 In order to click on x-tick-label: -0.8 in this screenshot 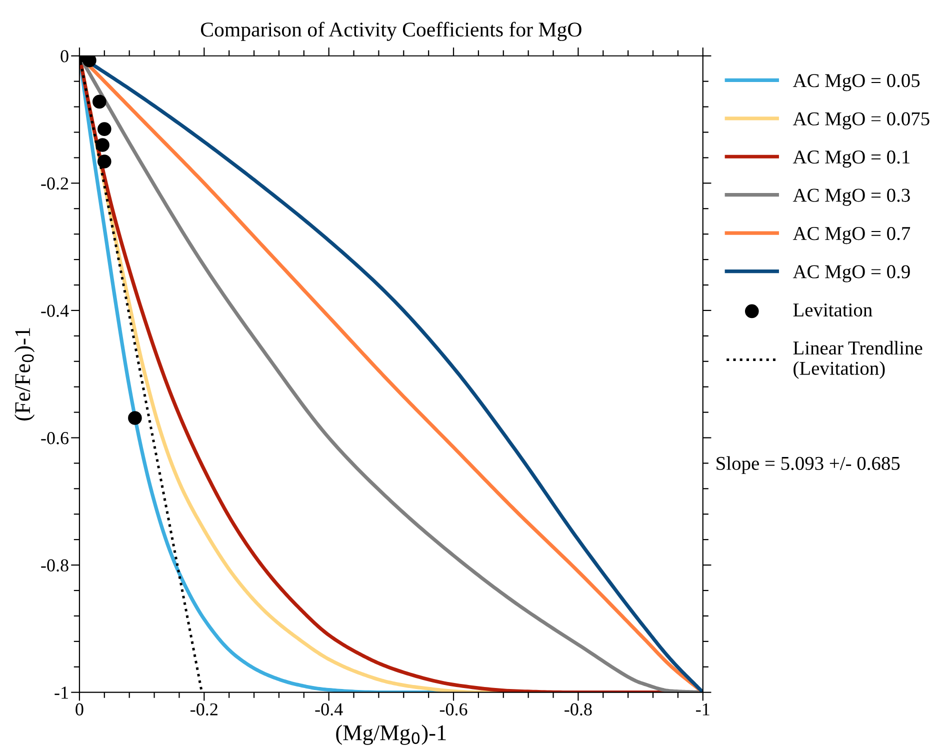, I will do `click(578, 709)`.